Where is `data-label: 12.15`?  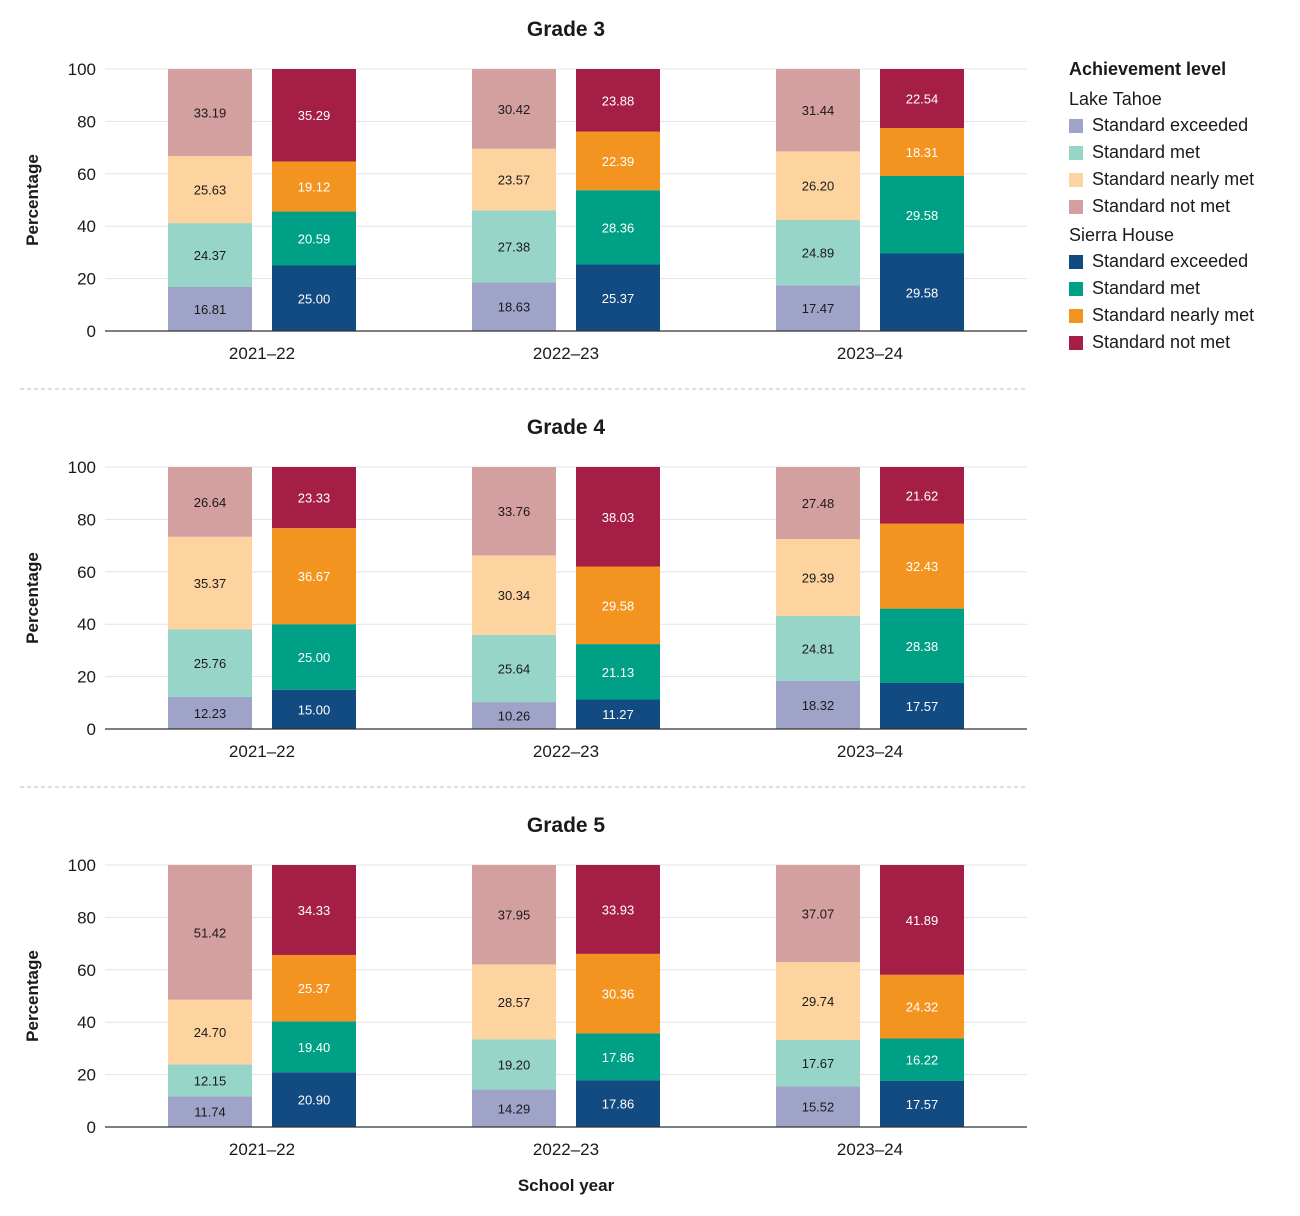 data-label: 12.15 is located at coordinates (210, 1080).